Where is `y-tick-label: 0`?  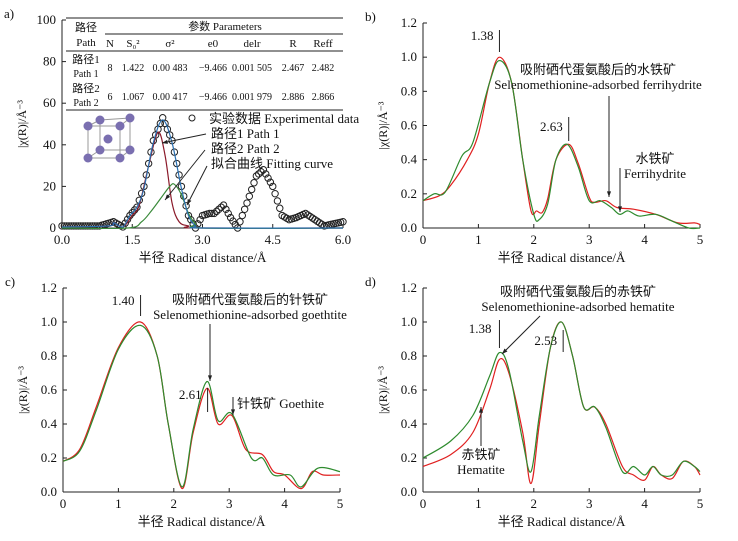 y-tick-label: 0 is located at coordinates (53, 227).